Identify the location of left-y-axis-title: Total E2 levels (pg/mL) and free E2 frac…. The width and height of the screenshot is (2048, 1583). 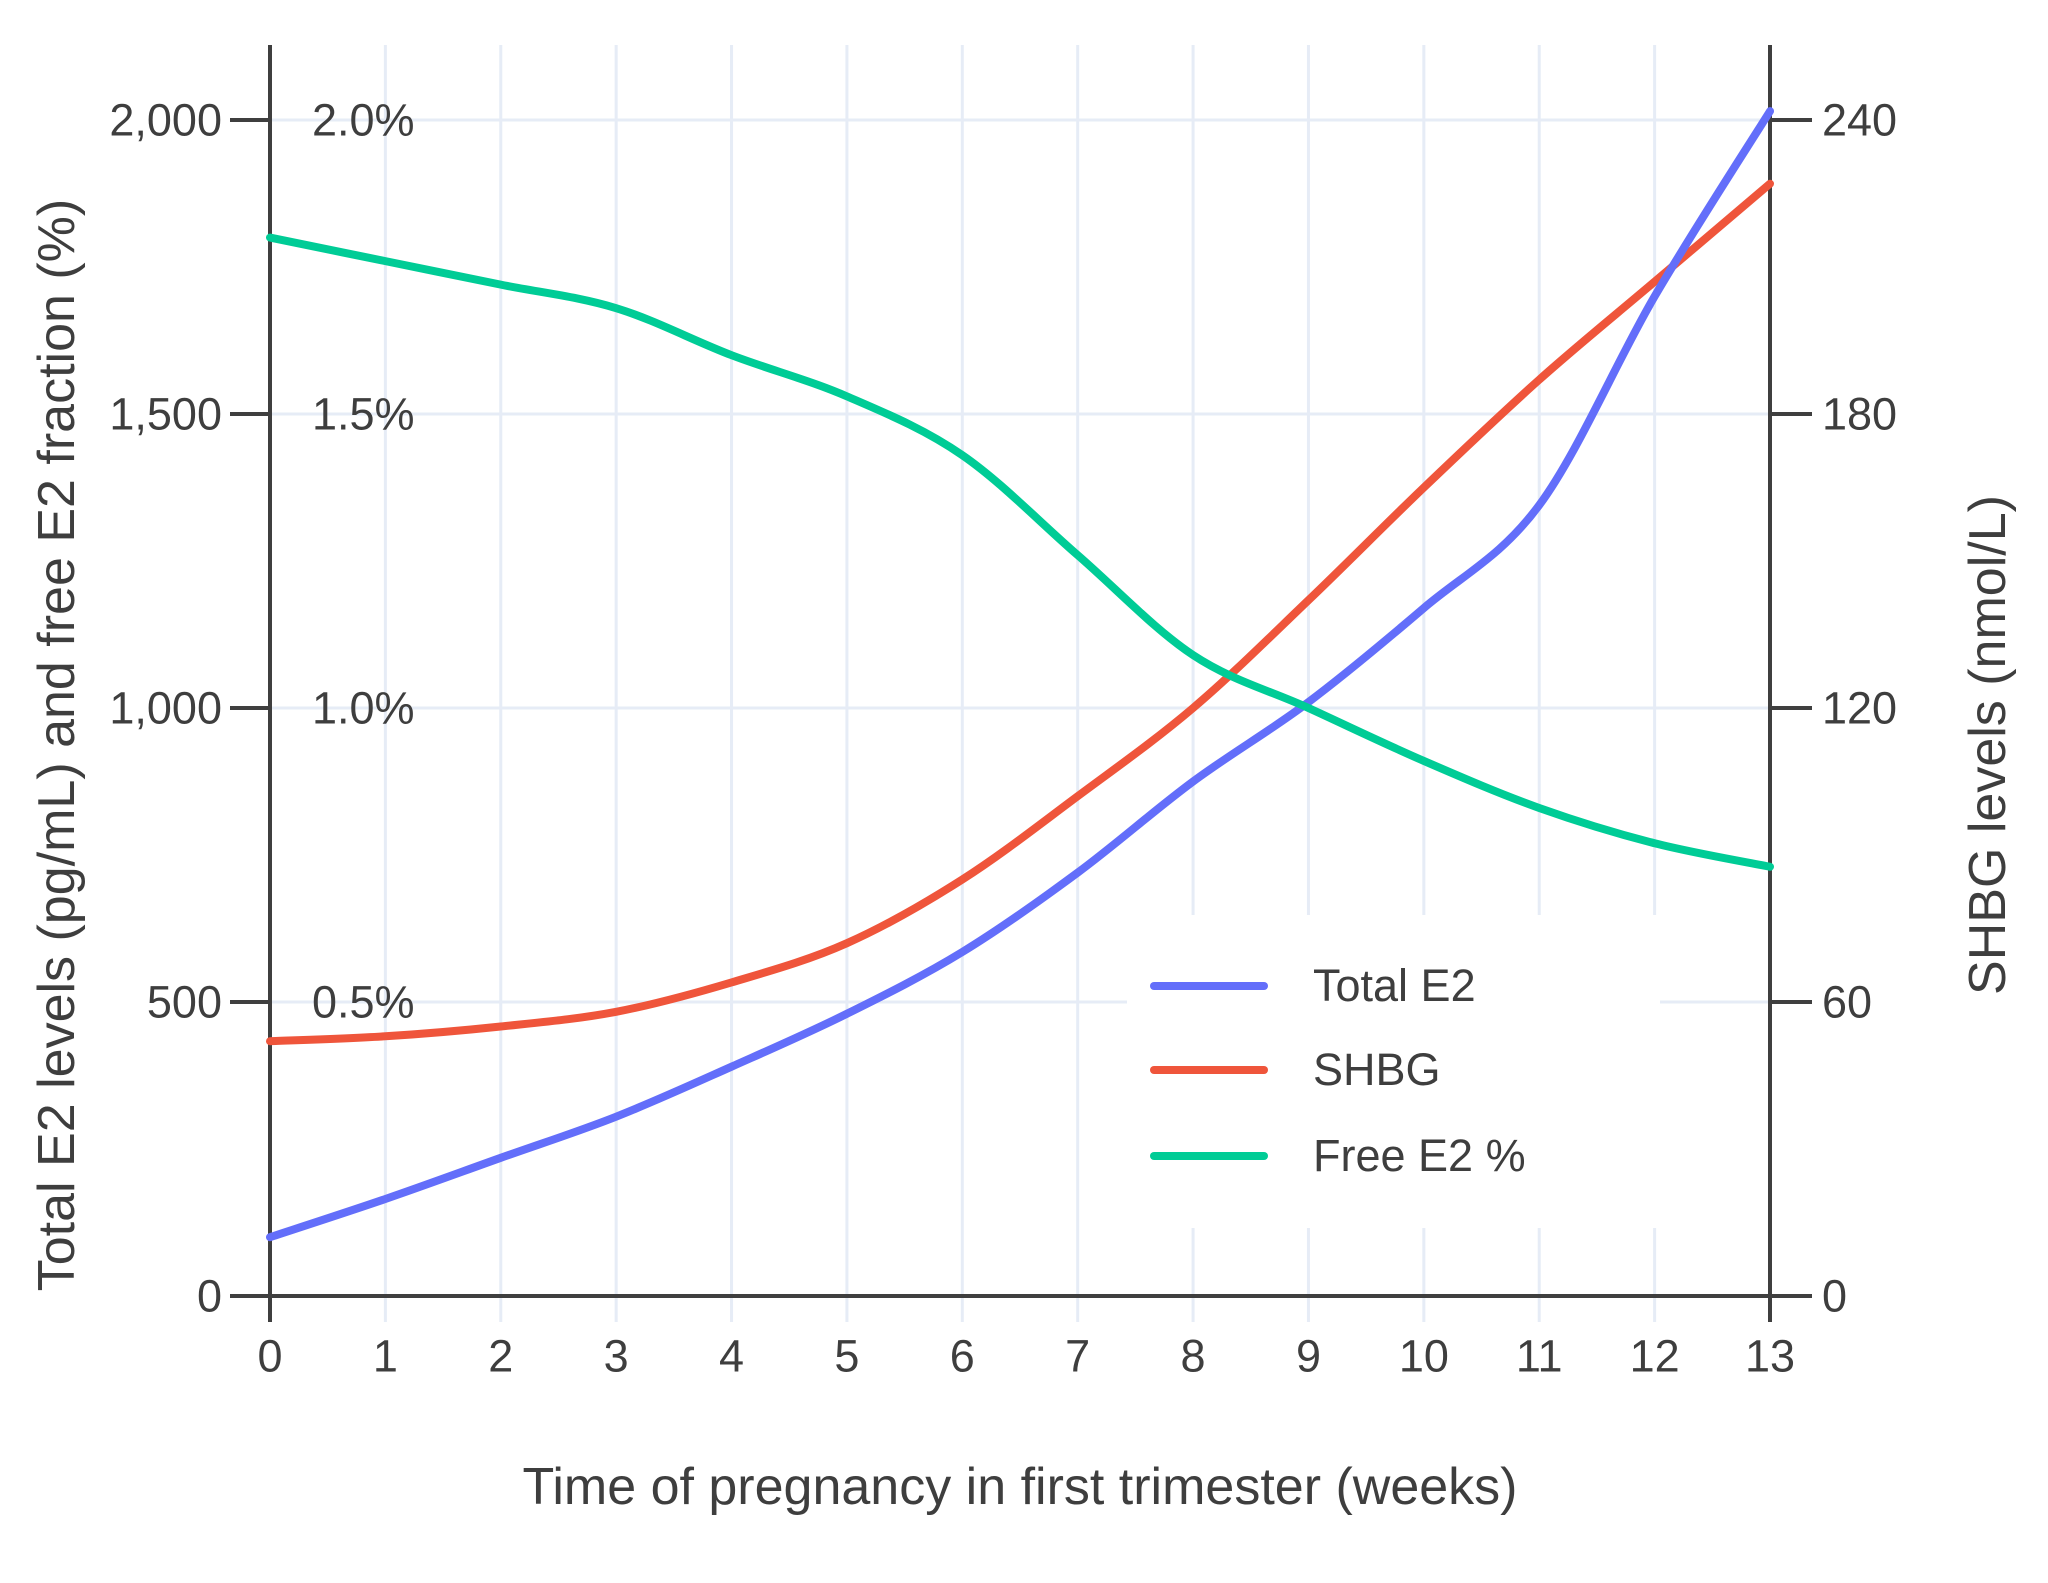
(57, 745).